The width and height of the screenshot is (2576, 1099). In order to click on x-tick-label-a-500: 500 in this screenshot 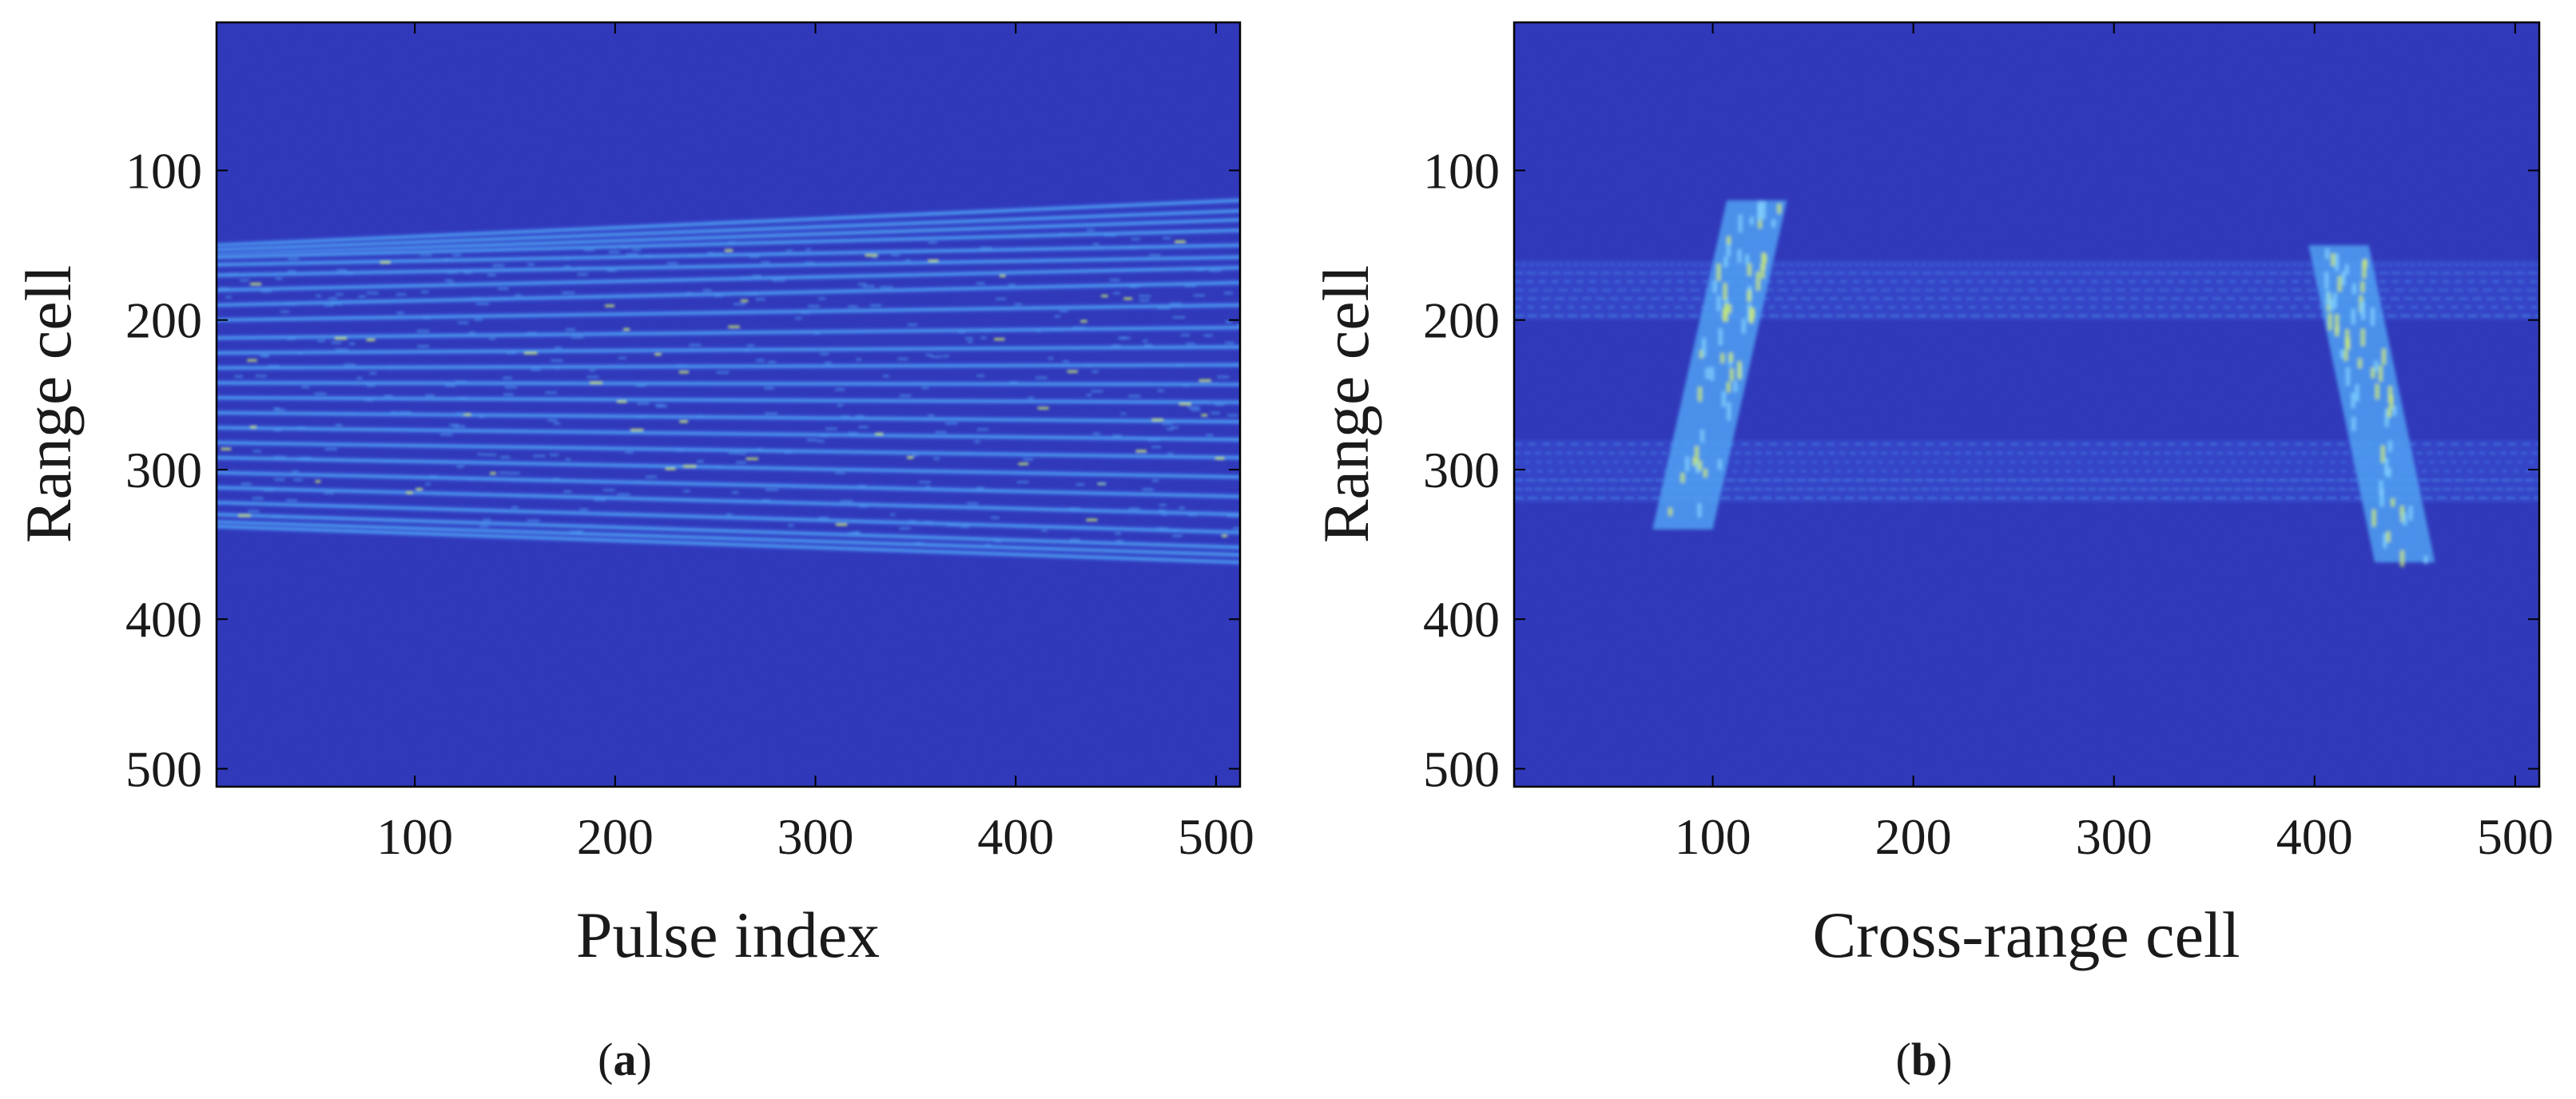, I will do `click(1216, 836)`.